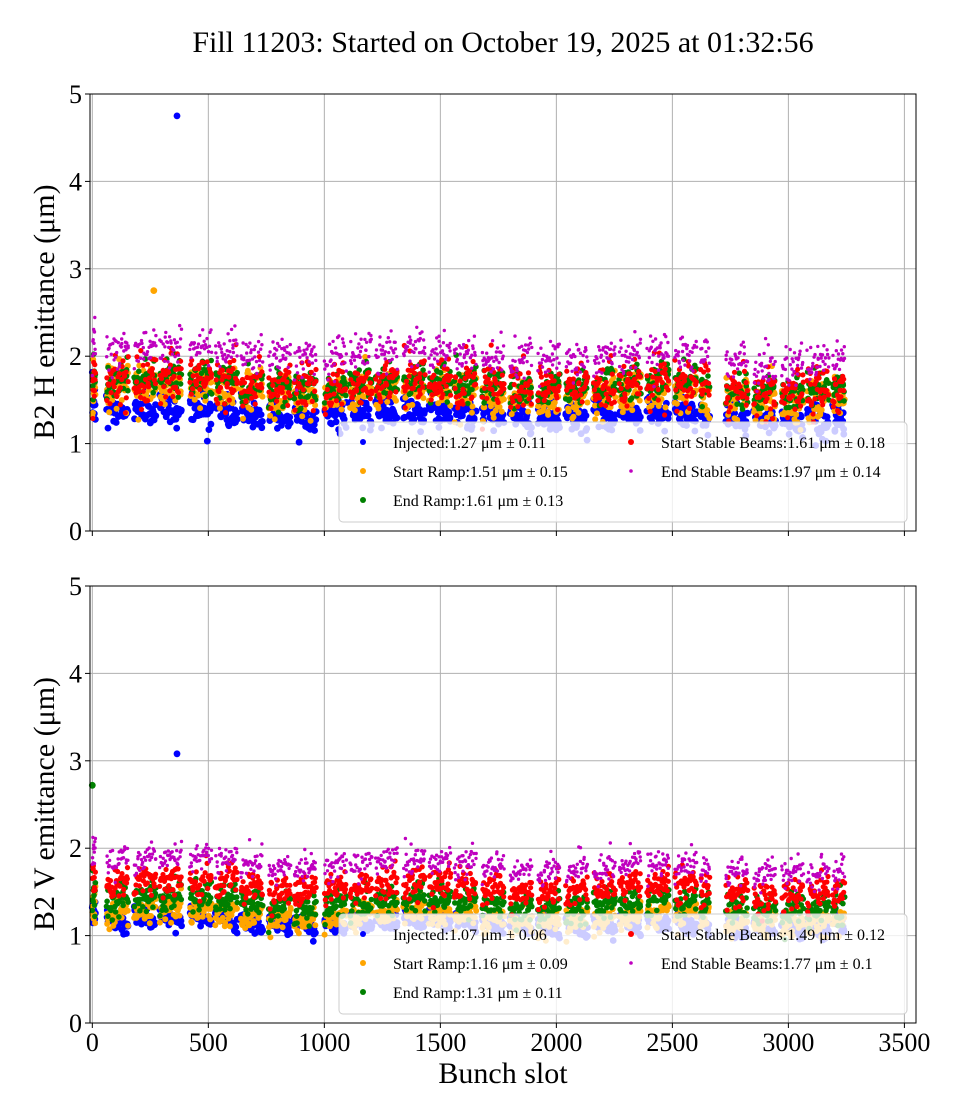  I want to click on legend-label: End Ramp:1.61 μm ± 0.13, so click(478, 501).